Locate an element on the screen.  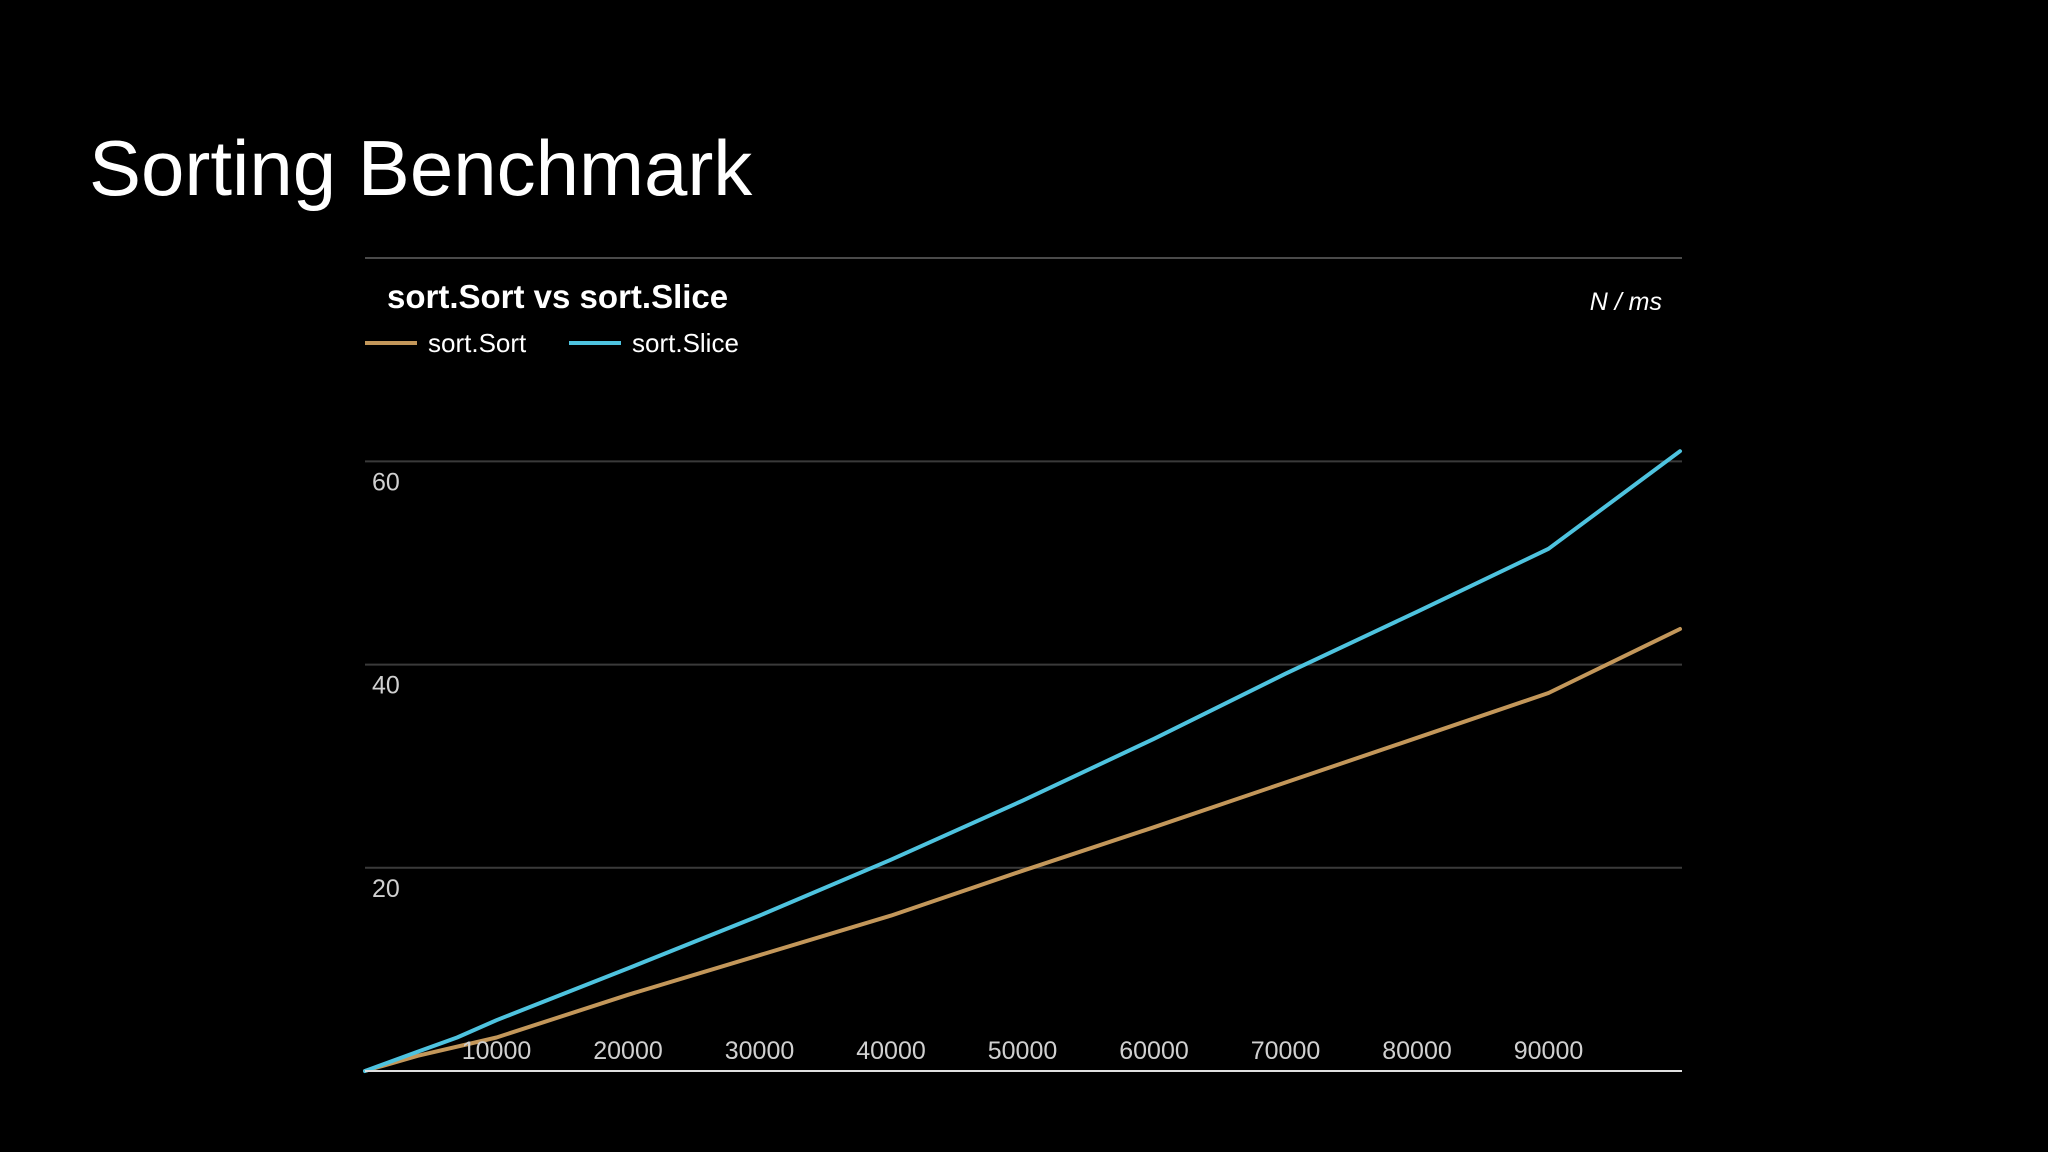
chart-title: sort.Sort vs sort.Slice is located at coordinates (557, 296).